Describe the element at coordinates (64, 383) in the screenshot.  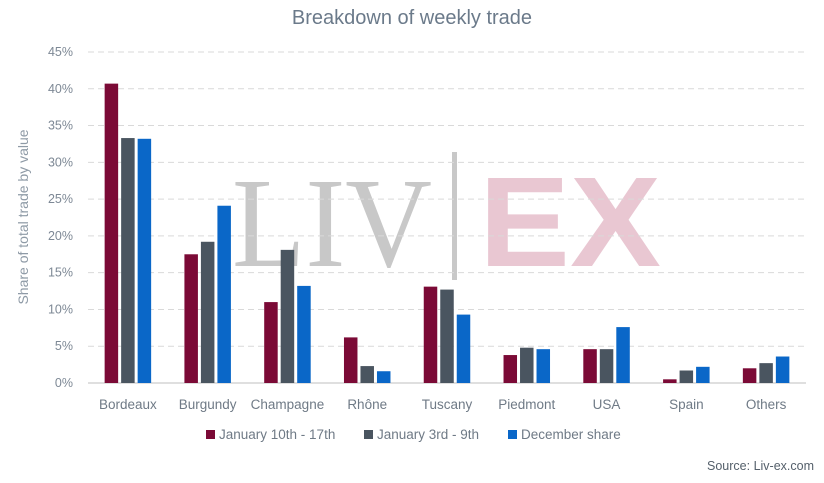
I see `y-tick-label: 0%` at that location.